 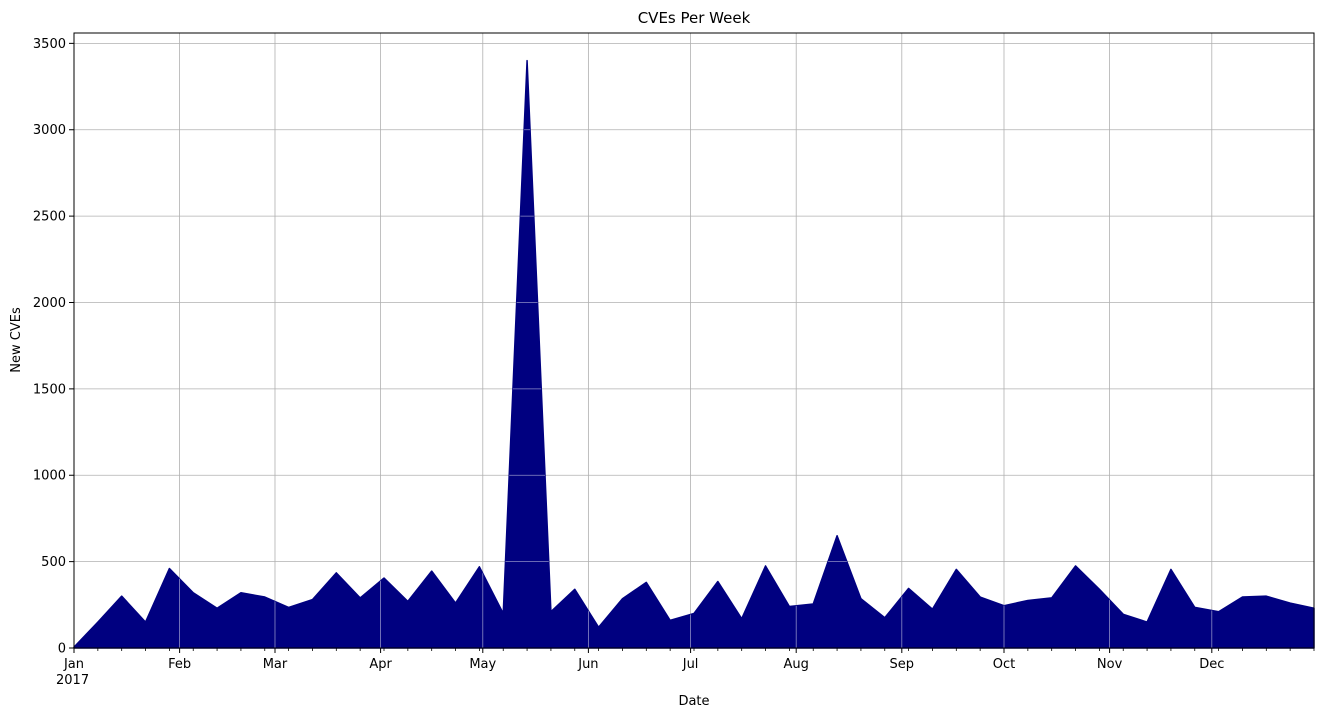 What do you see at coordinates (1110, 664) in the screenshot?
I see `x-tick-label: Nov` at bounding box center [1110, 664].